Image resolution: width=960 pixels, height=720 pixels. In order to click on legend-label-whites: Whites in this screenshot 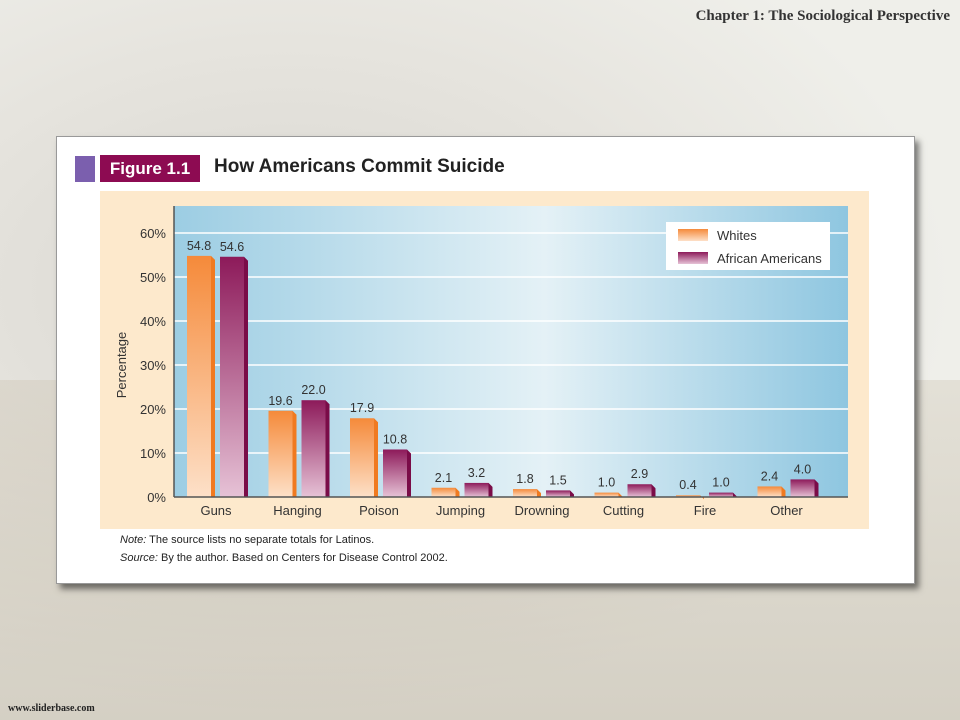, I will do `click(737, 235)`.